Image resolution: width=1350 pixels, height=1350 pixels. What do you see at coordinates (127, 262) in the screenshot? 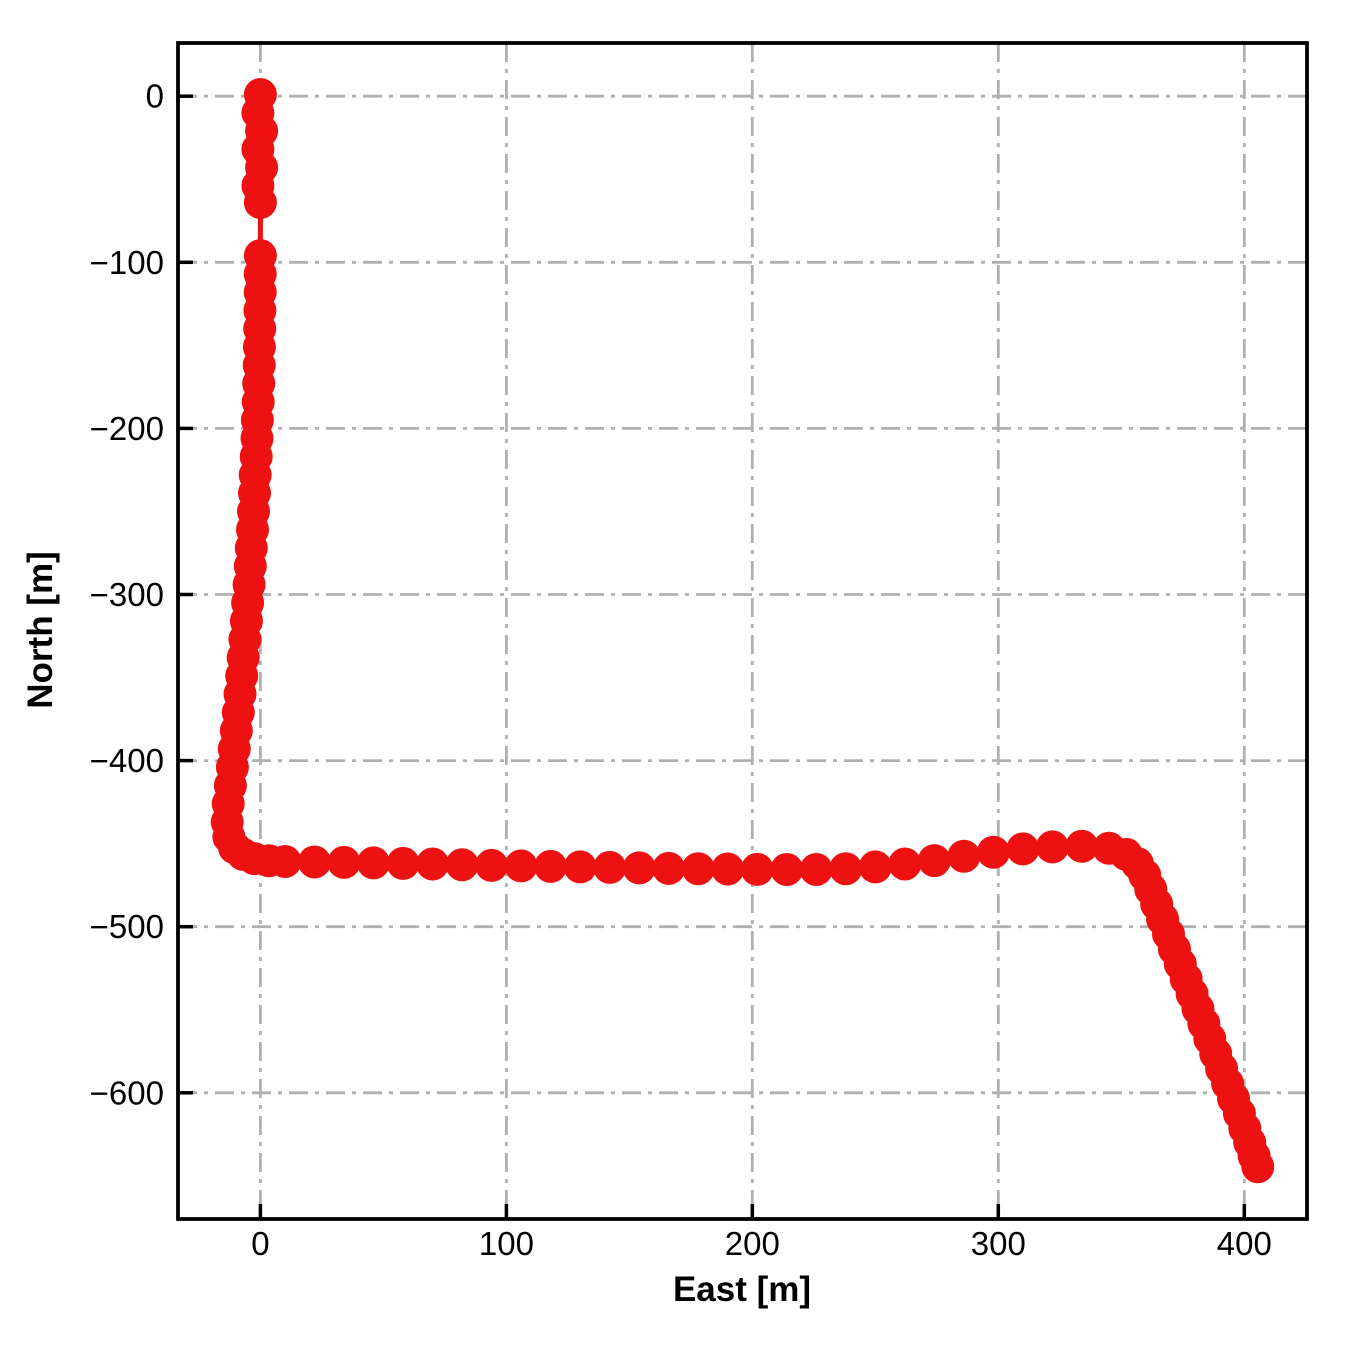
I see `y-tick-label: −100` at bounding box center [127, 262].